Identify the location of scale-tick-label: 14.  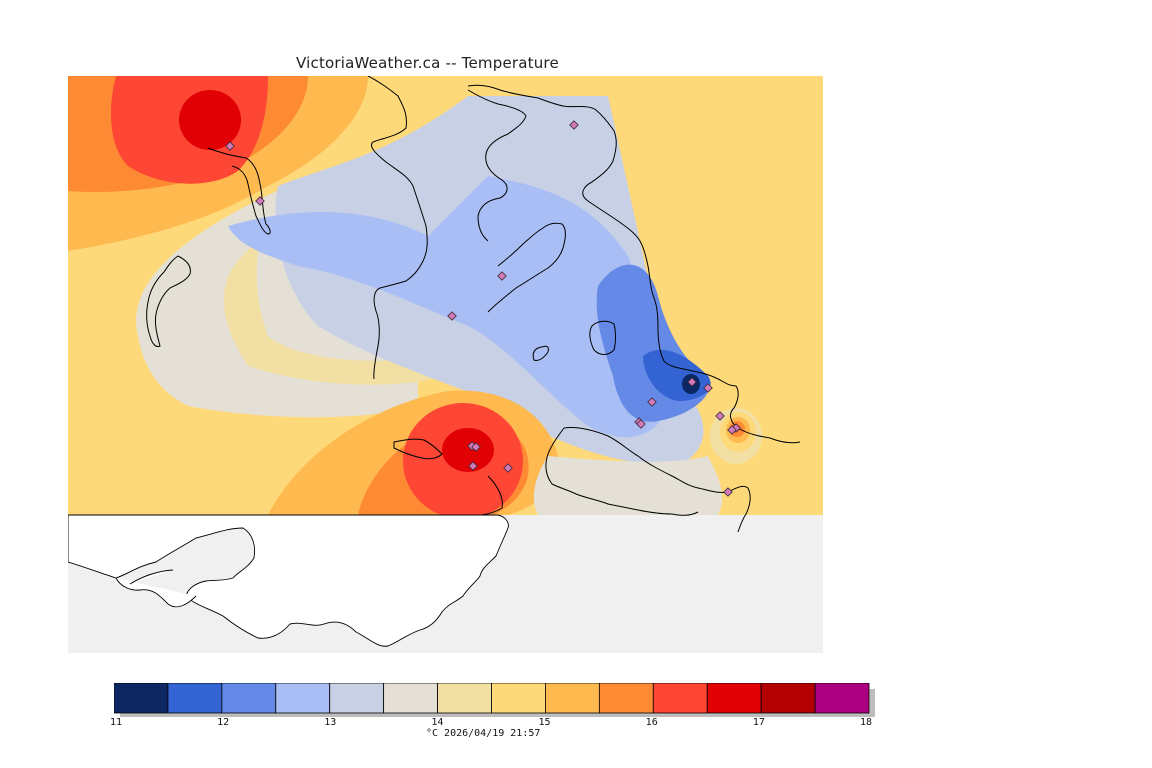
(437, 722).